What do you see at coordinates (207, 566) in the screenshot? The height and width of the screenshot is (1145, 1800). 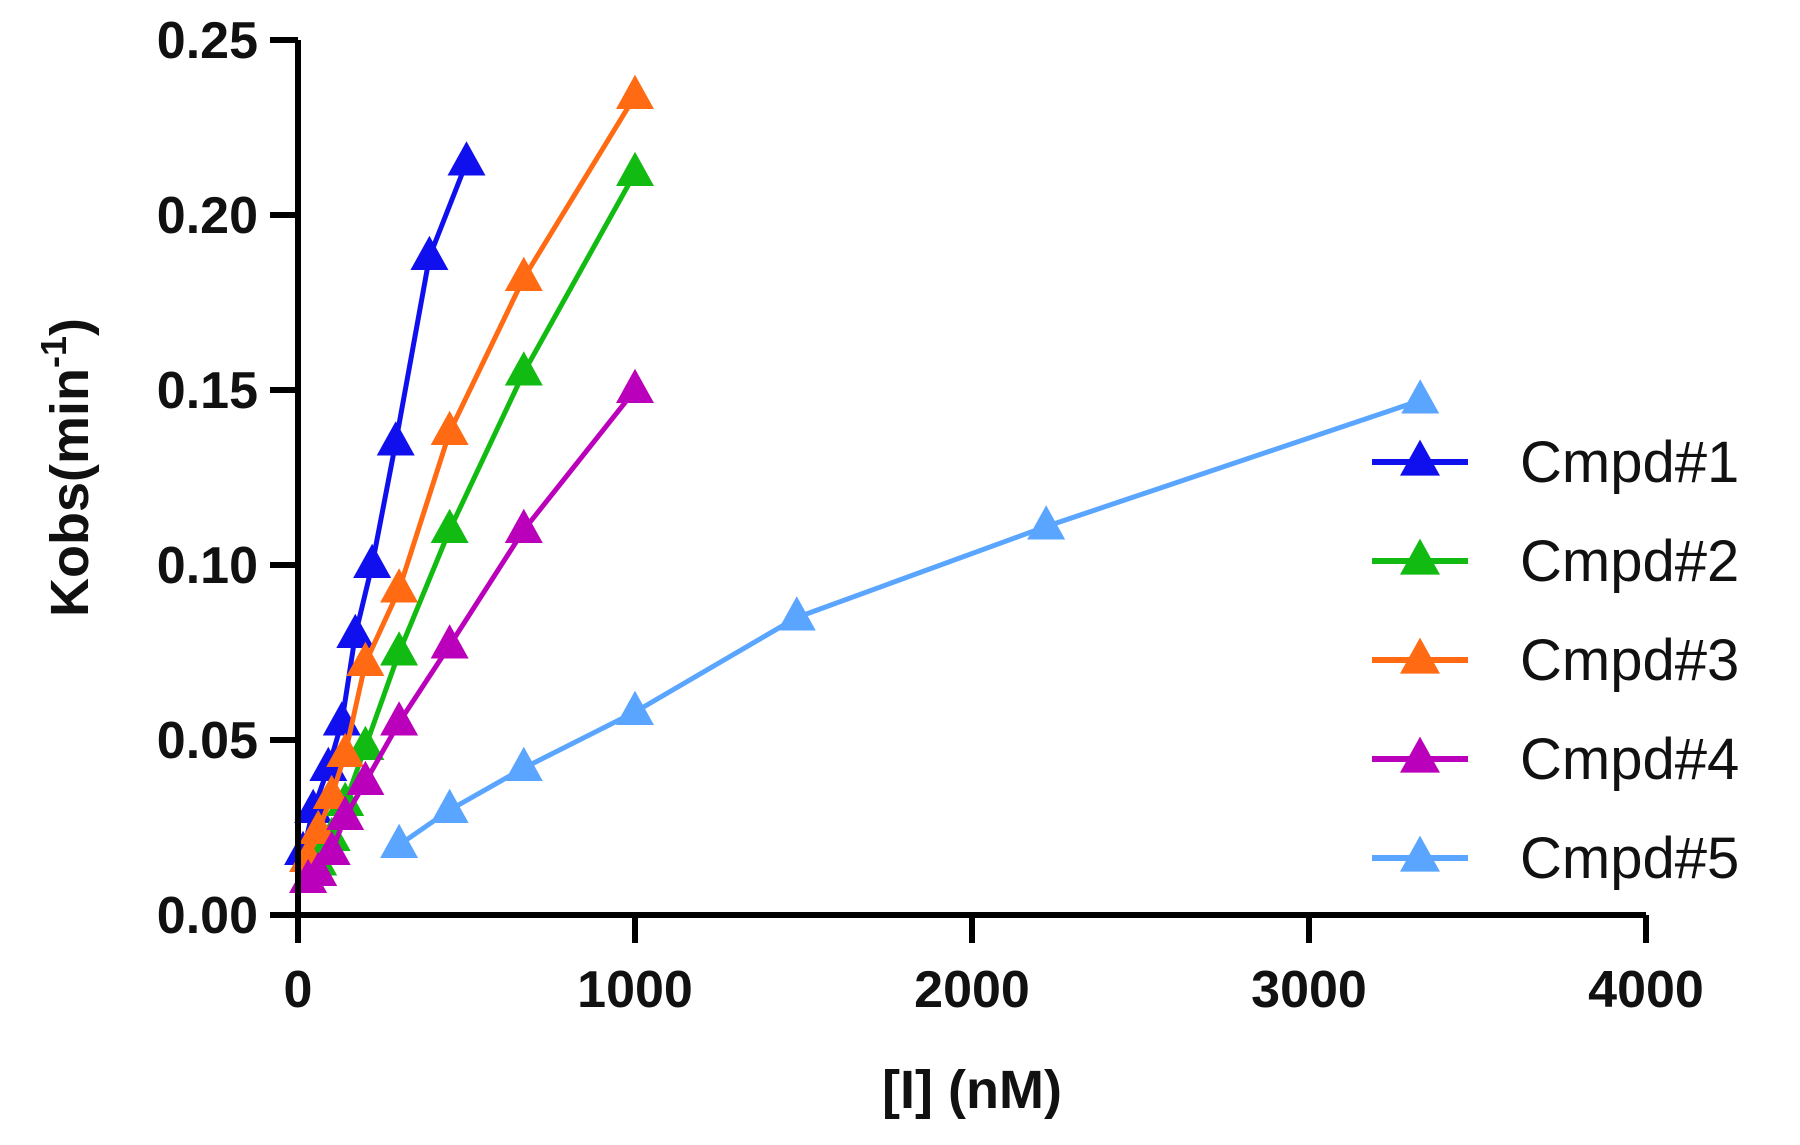 I see `y-tick-label: 0.10` at bounding box center [207, 566].